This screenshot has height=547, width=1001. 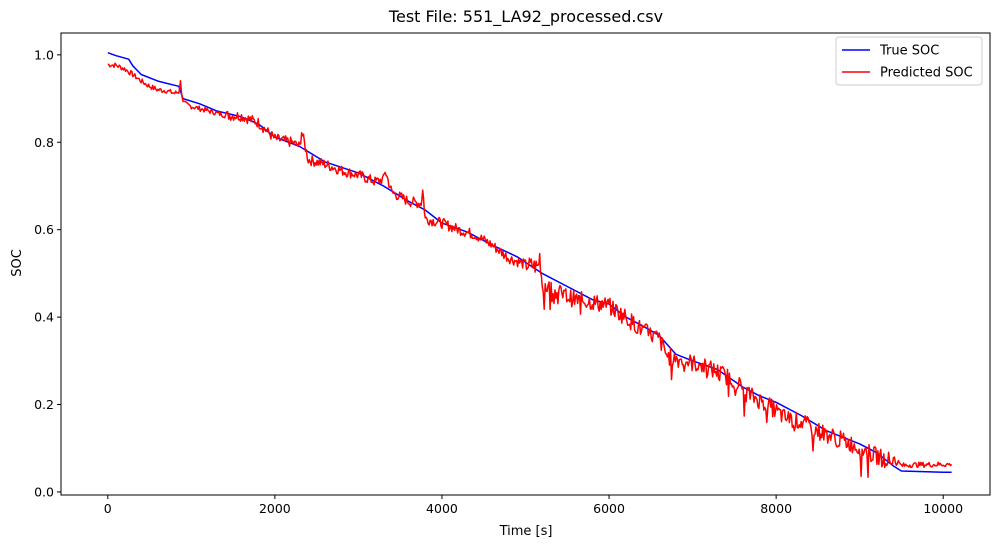 I want to click on x-tick-label: 6000, so click(x=609, y=508).